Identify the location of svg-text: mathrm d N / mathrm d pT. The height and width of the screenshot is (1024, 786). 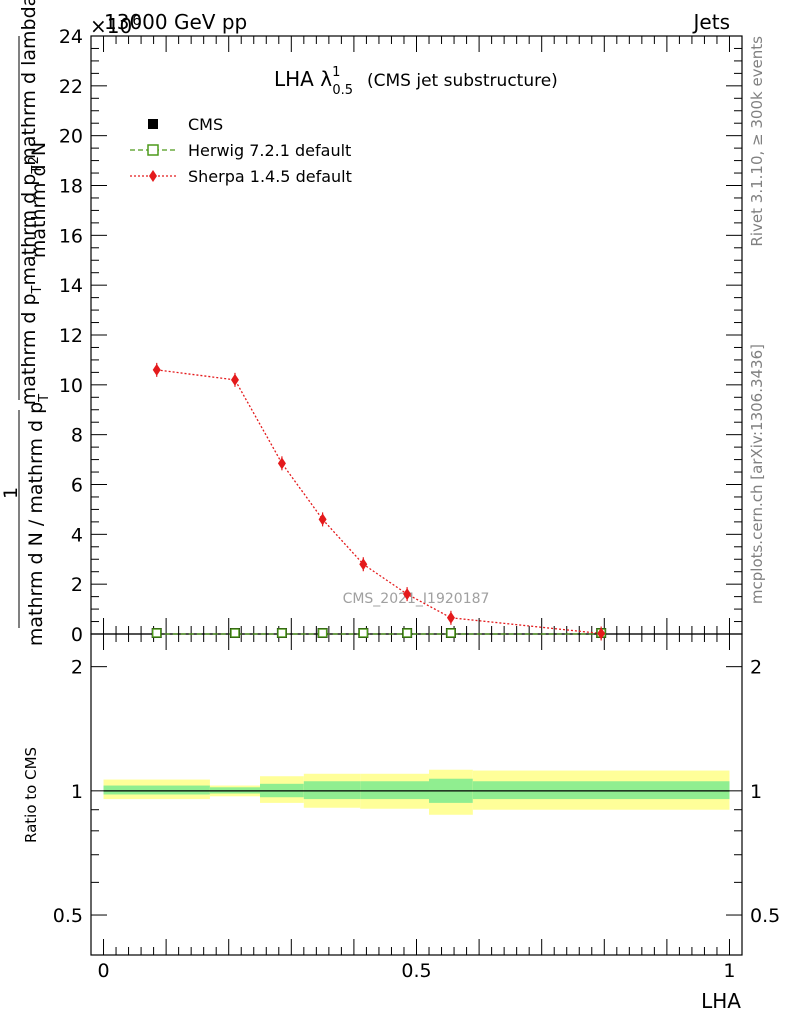
(38, 520).